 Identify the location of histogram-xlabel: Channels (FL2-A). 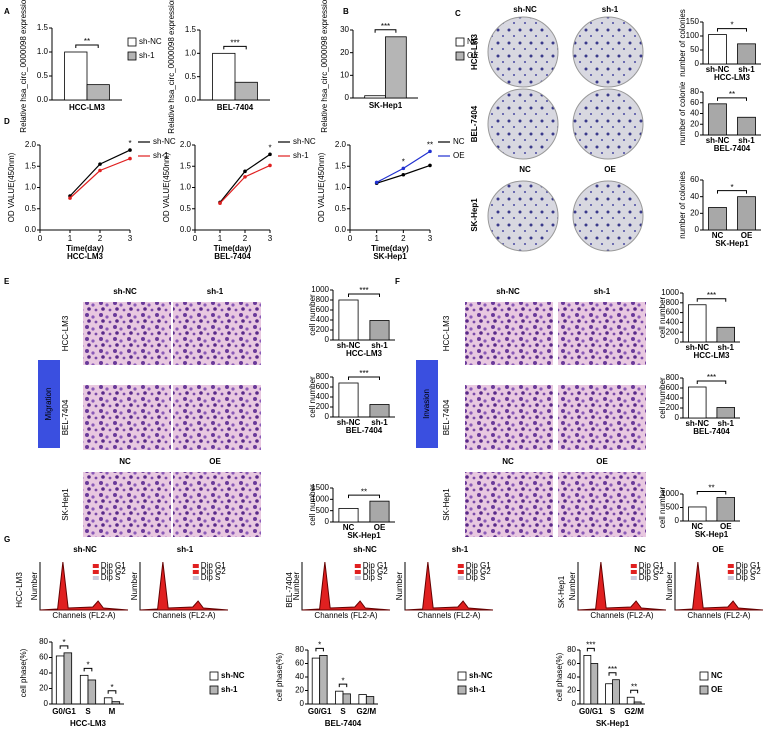
(83, 615).